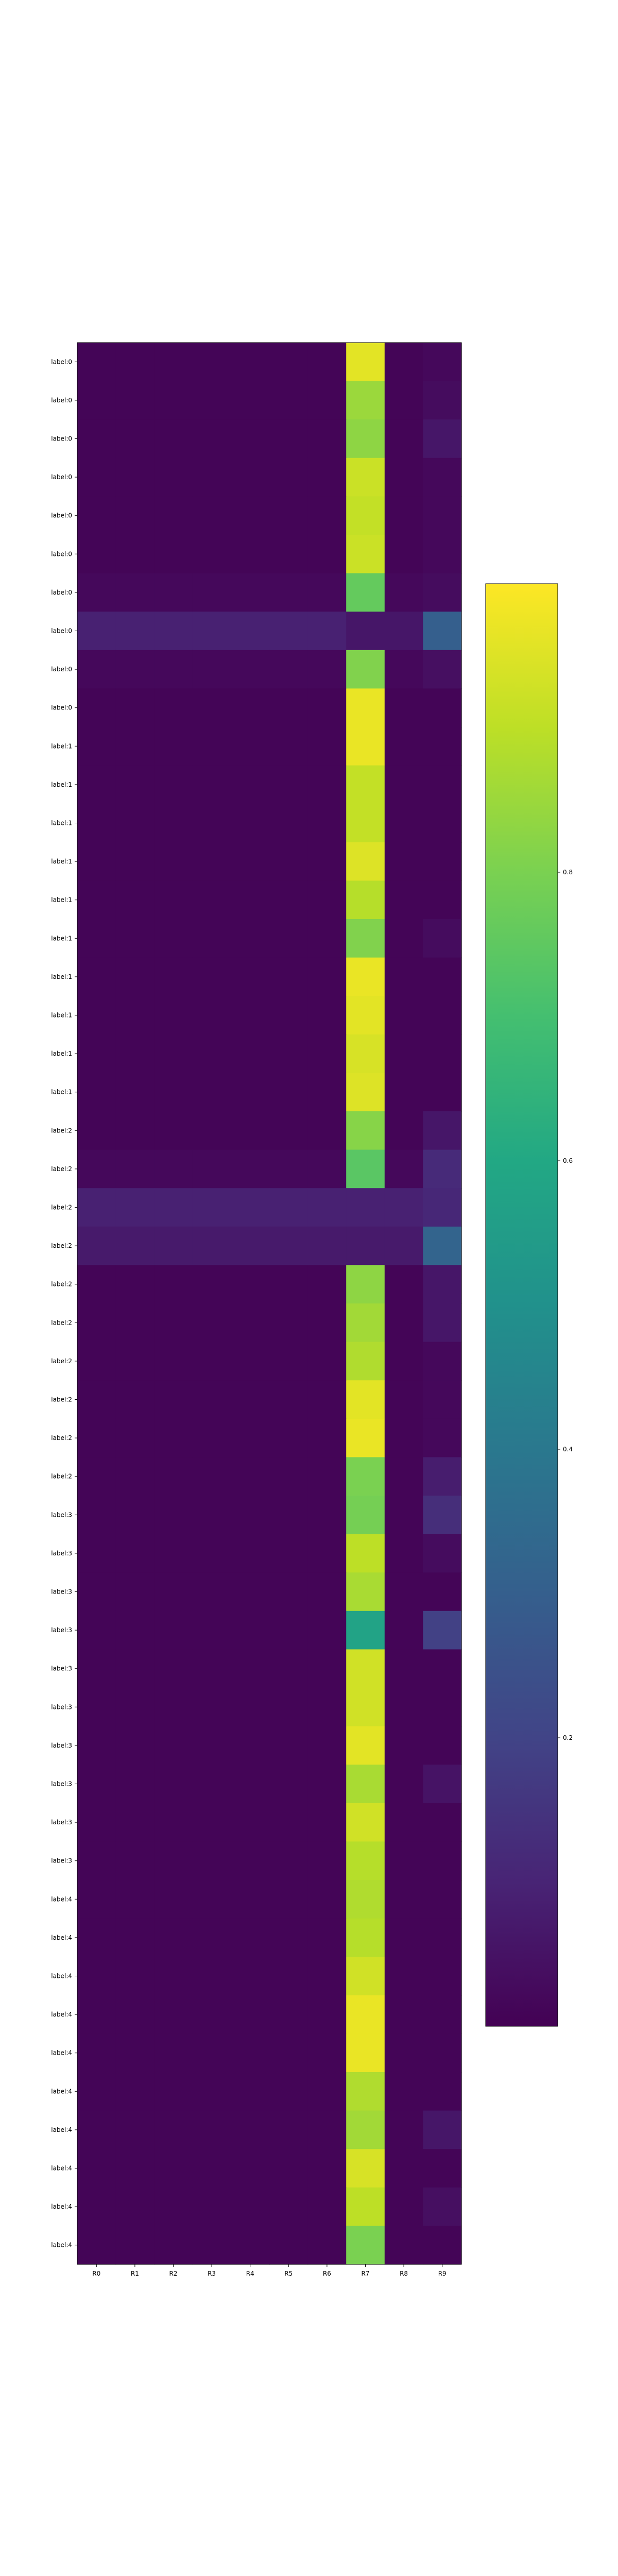 This screenshot has height=2576, width=618. Describe the element at coordinates (568, 1160) in the screenshot. I see `colorbar-tick-label: 0.6` at that location.